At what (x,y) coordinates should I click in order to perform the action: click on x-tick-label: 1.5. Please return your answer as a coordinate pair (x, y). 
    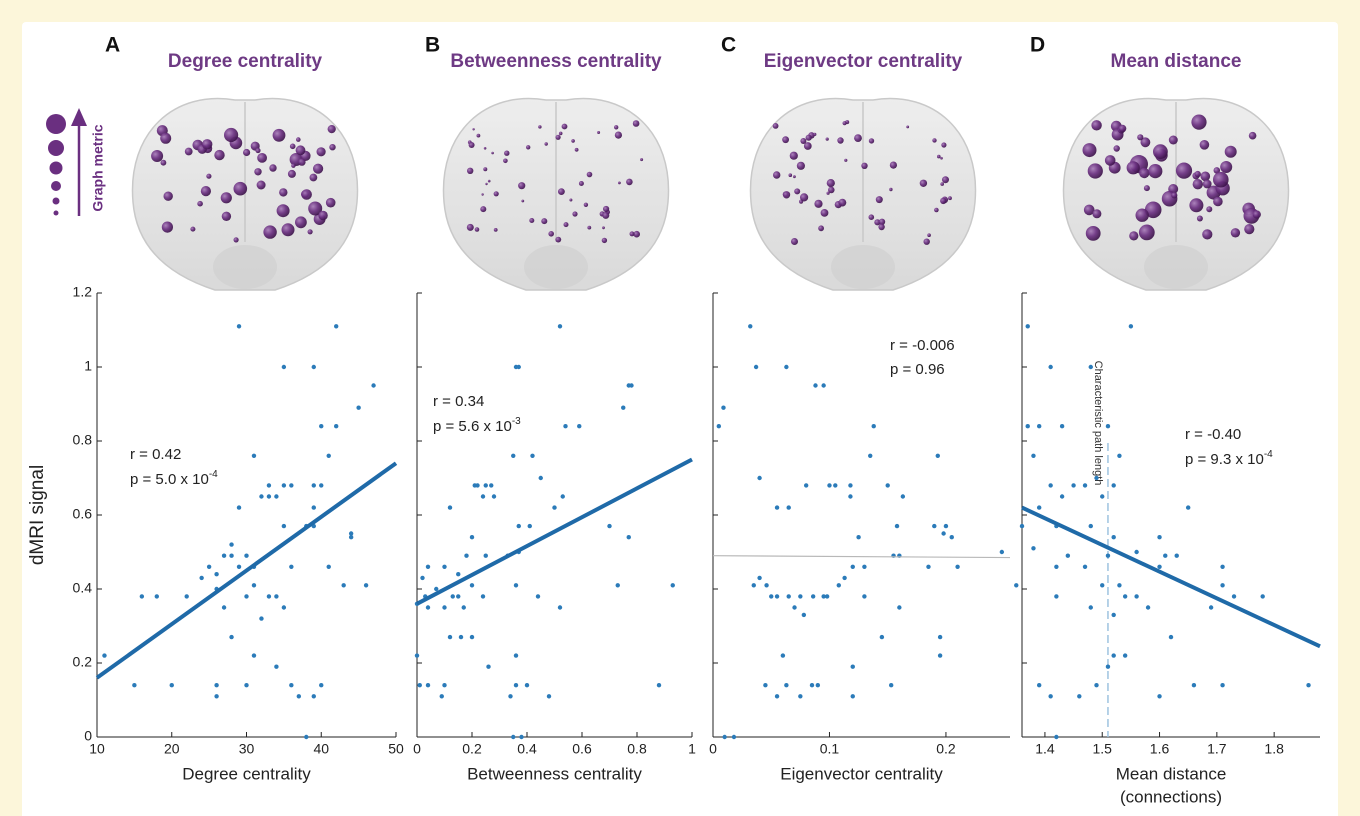
    Looking at the image, I should click on (1102, 749).